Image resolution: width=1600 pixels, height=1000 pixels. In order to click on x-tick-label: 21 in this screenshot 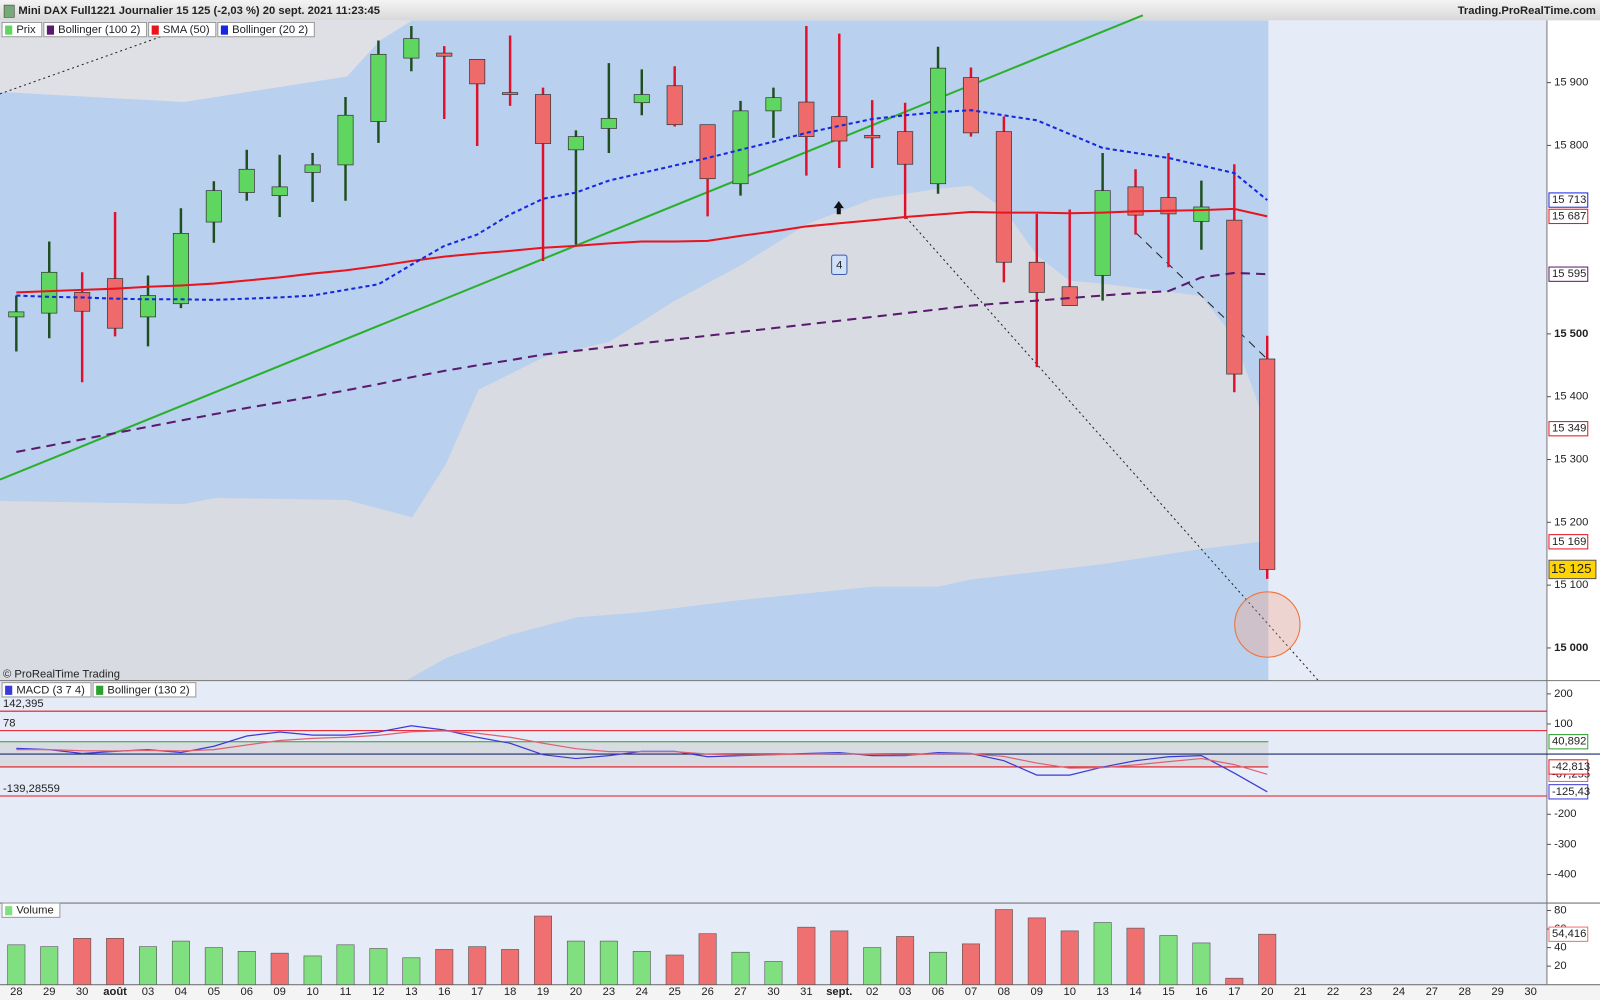, I will do `click(1300, 992)`.